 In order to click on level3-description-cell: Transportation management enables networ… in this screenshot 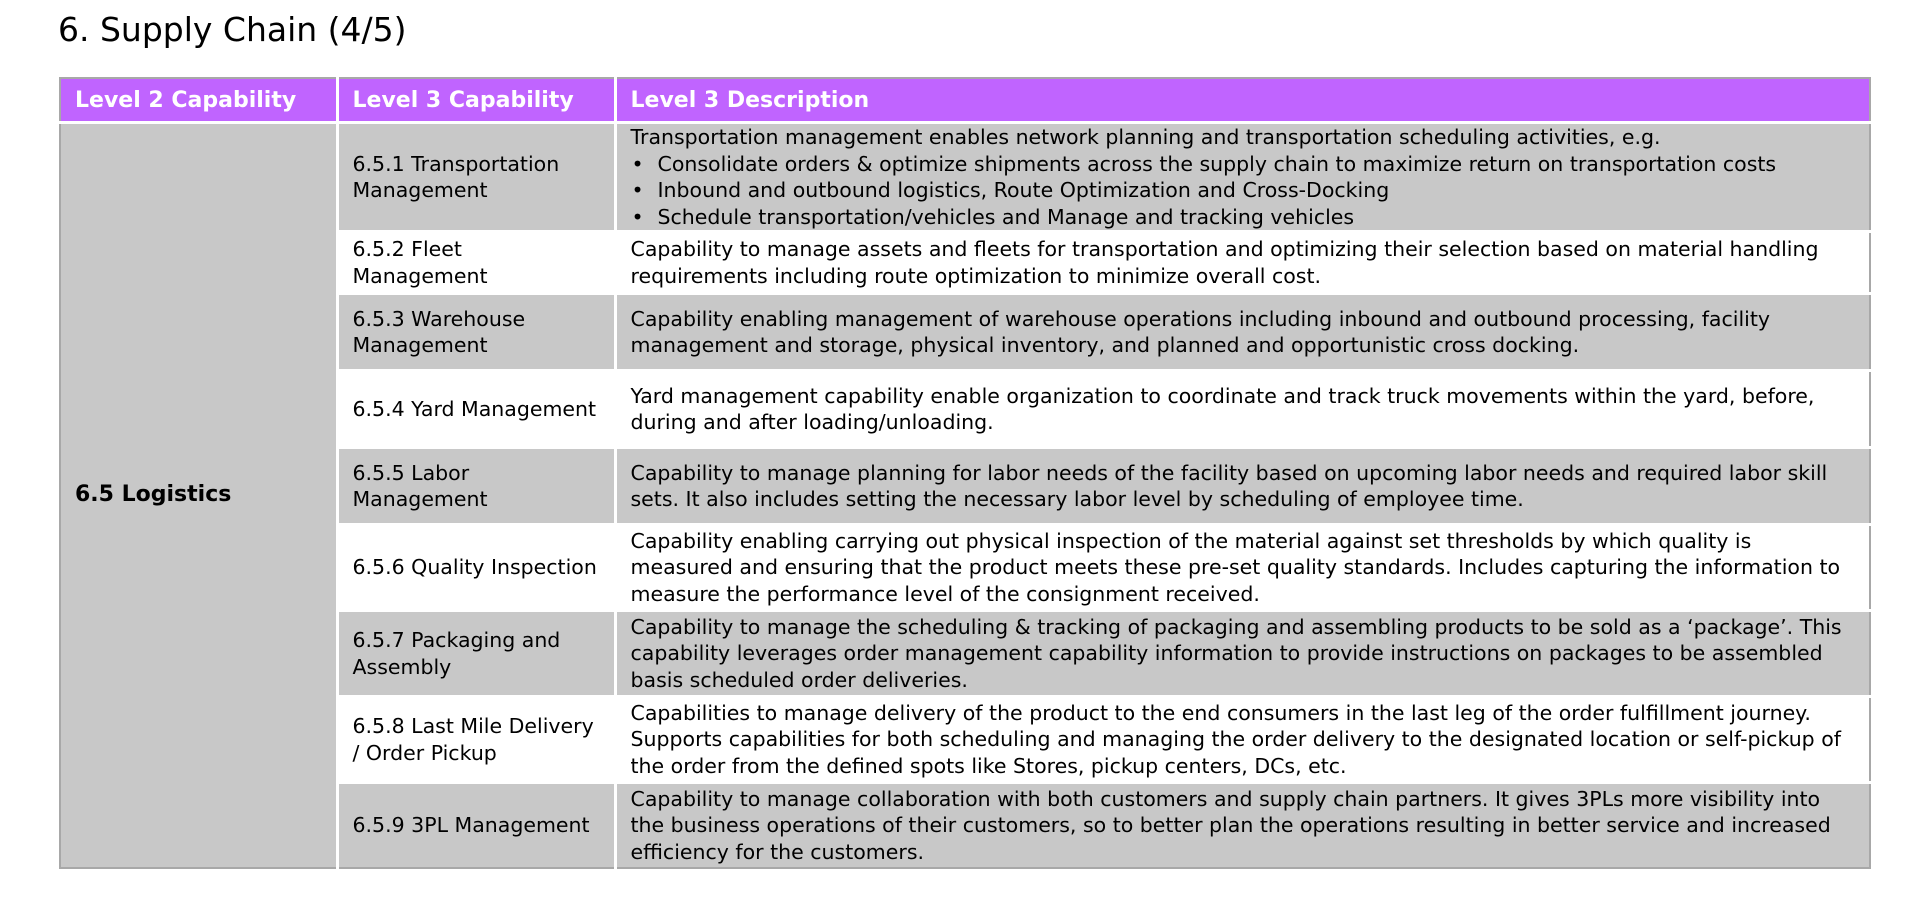, I will do `click(1242, 177)`.